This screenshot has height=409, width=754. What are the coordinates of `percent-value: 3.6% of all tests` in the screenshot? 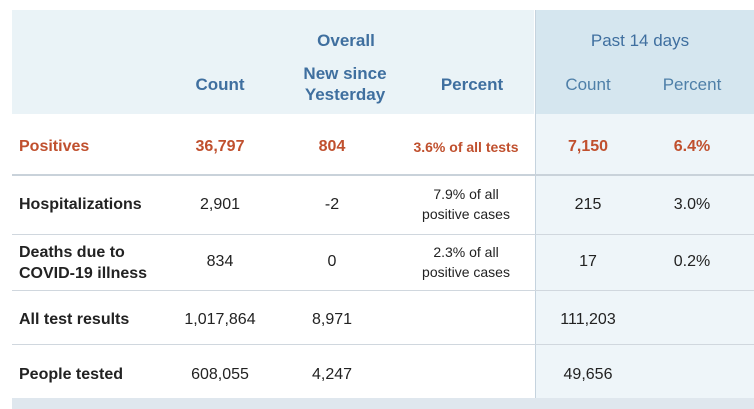 It's located at (466, 147).